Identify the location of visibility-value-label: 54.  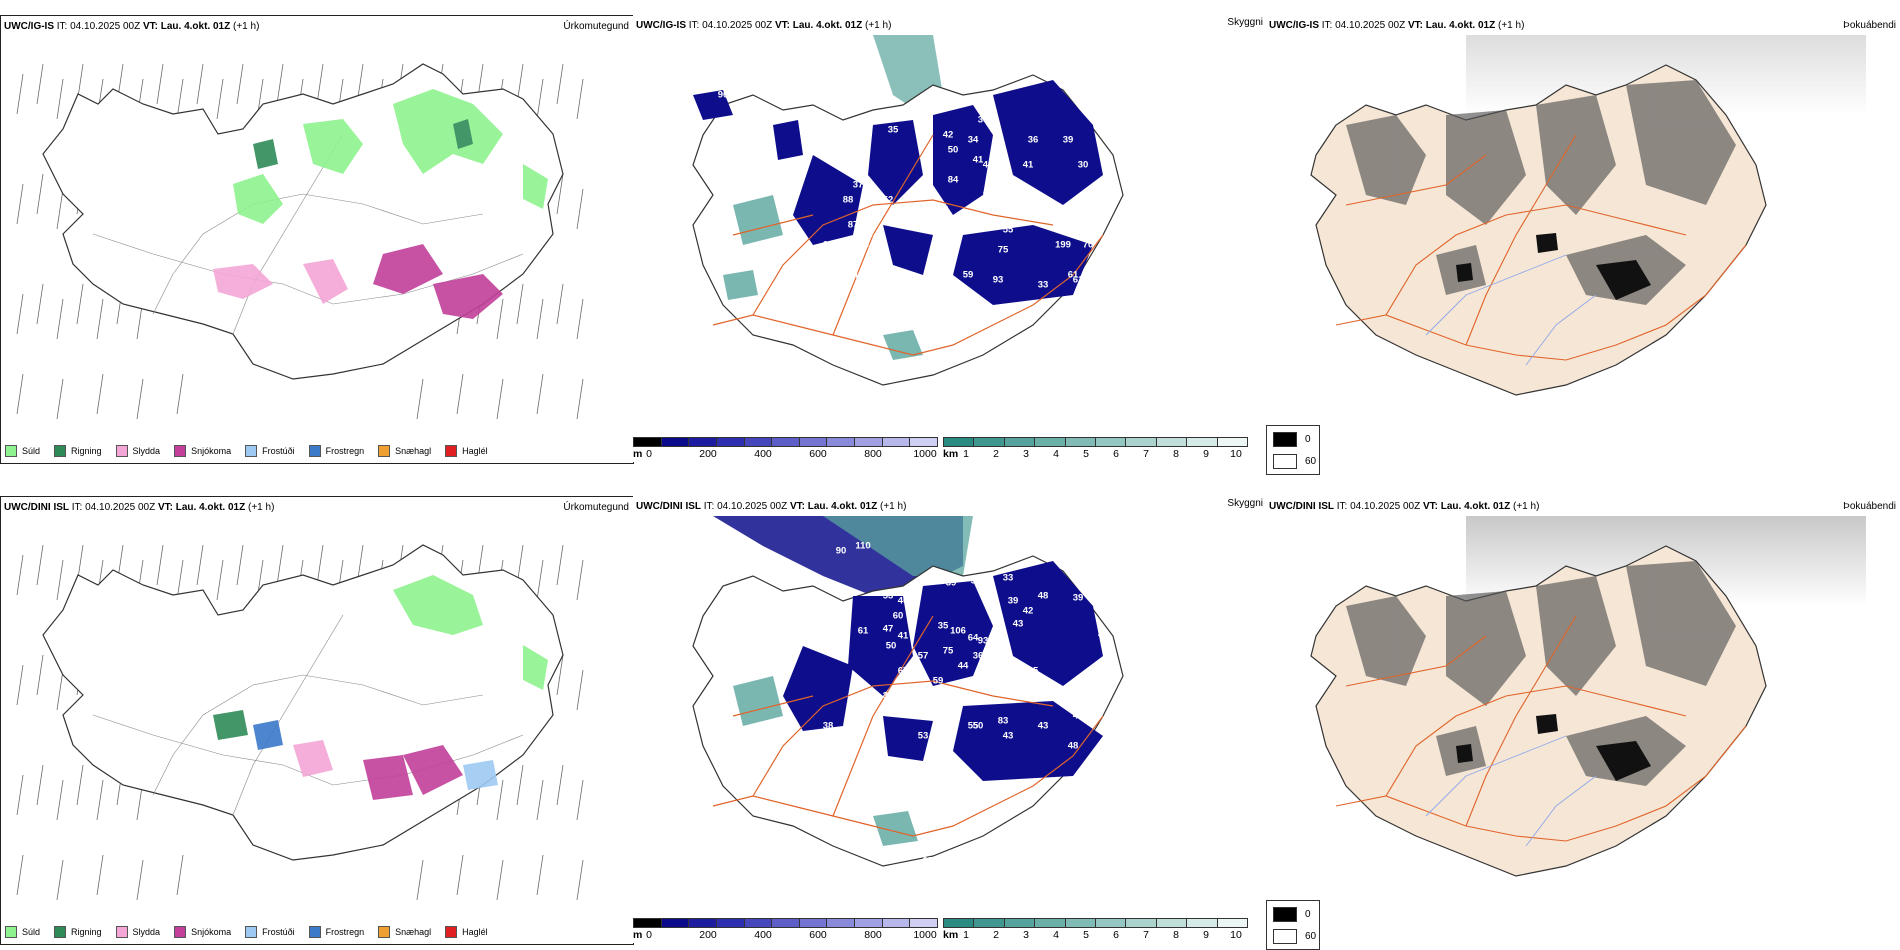
(1088, 235).